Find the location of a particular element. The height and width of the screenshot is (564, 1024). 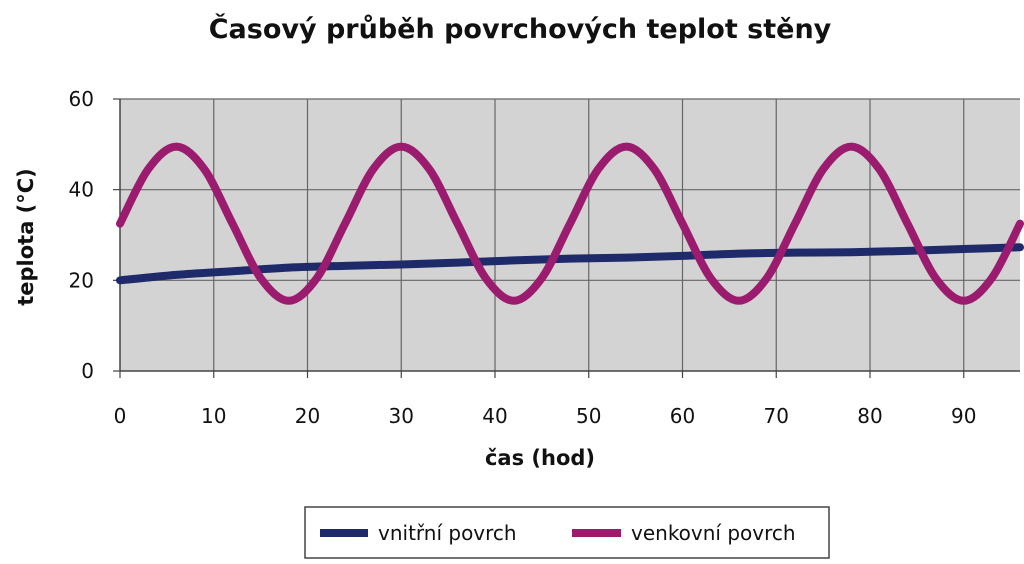

x-tick-label: 40 is located at coordinates (494, 416).